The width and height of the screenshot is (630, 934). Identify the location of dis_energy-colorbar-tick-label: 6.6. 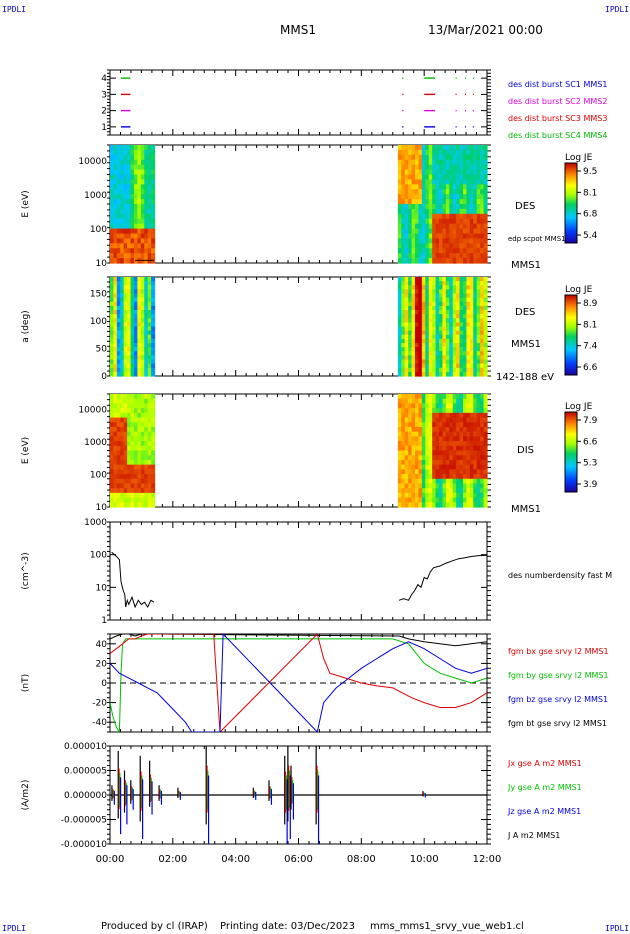
(590, 442).